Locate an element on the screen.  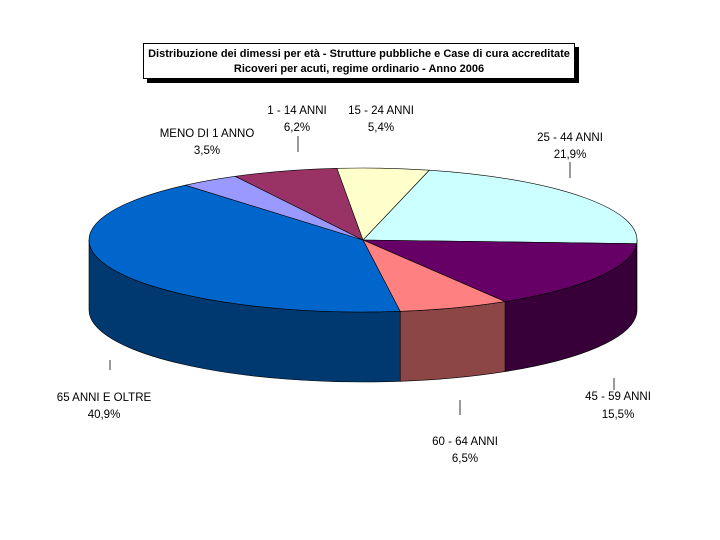
slice-value-15-24-anni: 5,4% is located at coordinates (381, 128).